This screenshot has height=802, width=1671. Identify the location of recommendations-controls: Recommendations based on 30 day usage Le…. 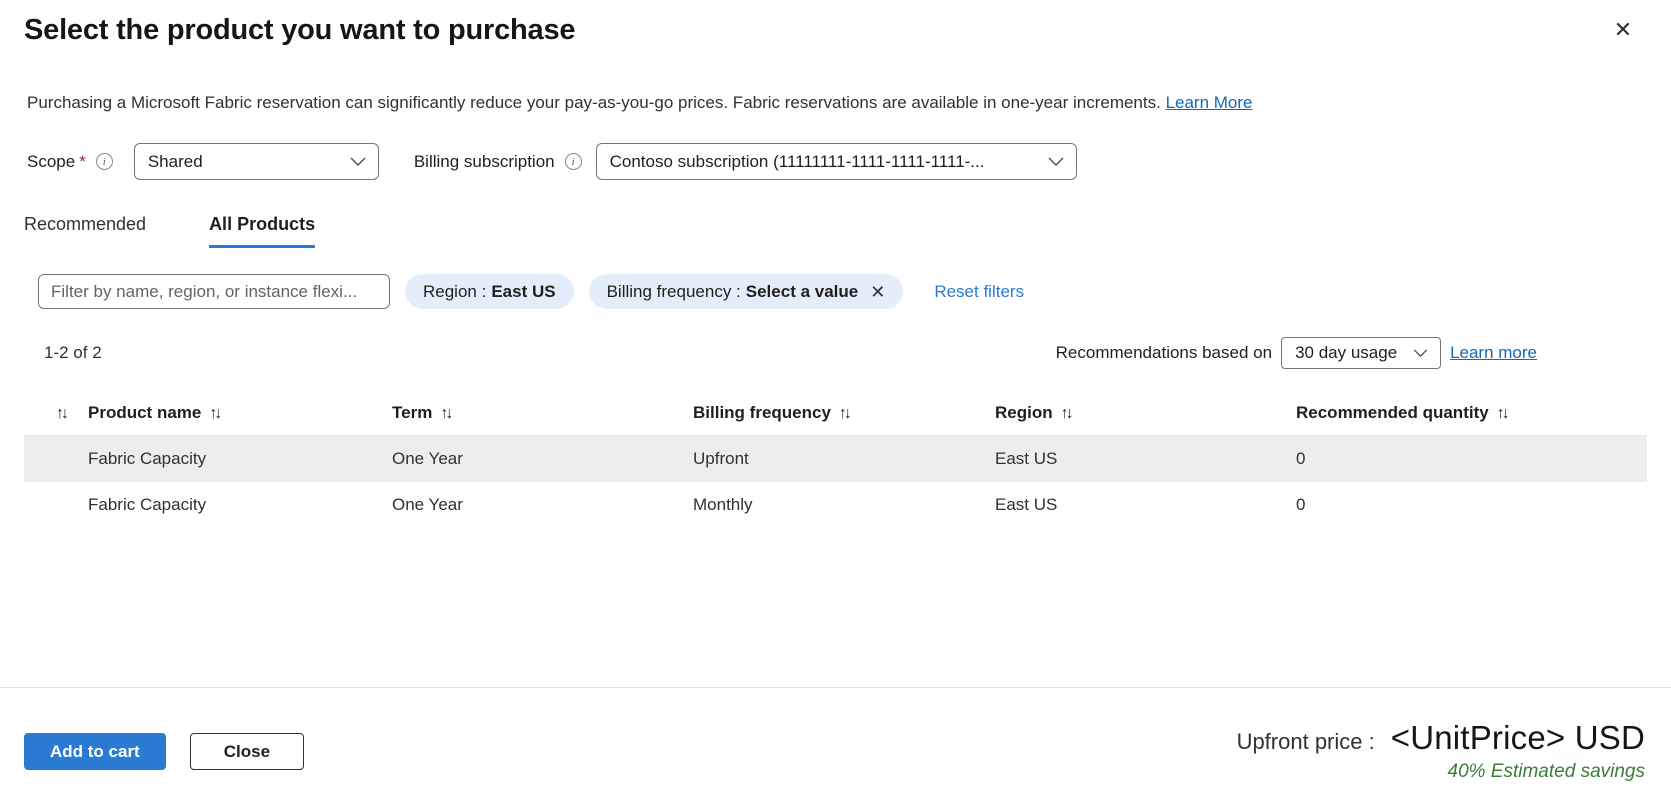
(1351, 353).